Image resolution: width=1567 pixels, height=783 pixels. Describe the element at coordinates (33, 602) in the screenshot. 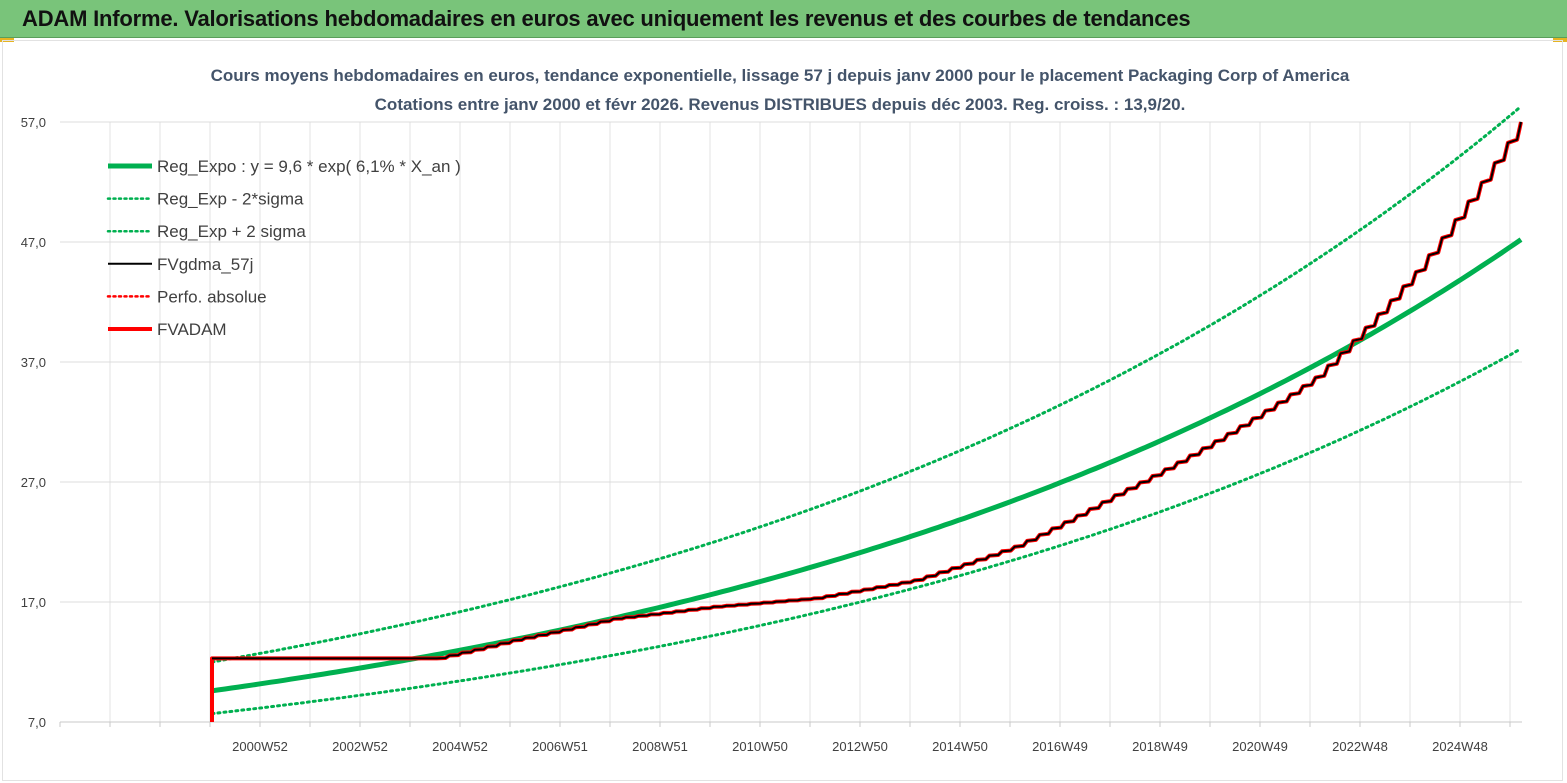

I see `y-tick-label: 17,0` at that location.